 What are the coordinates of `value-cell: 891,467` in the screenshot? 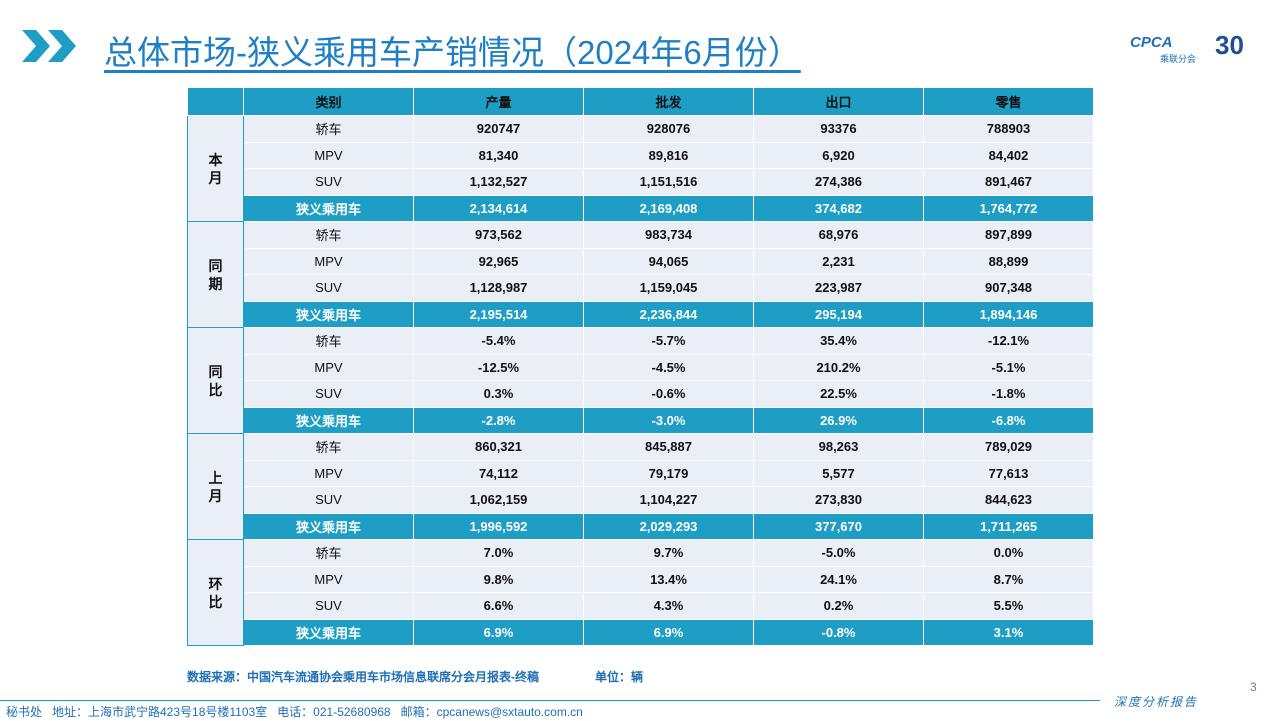 It's located at (1008, 182).